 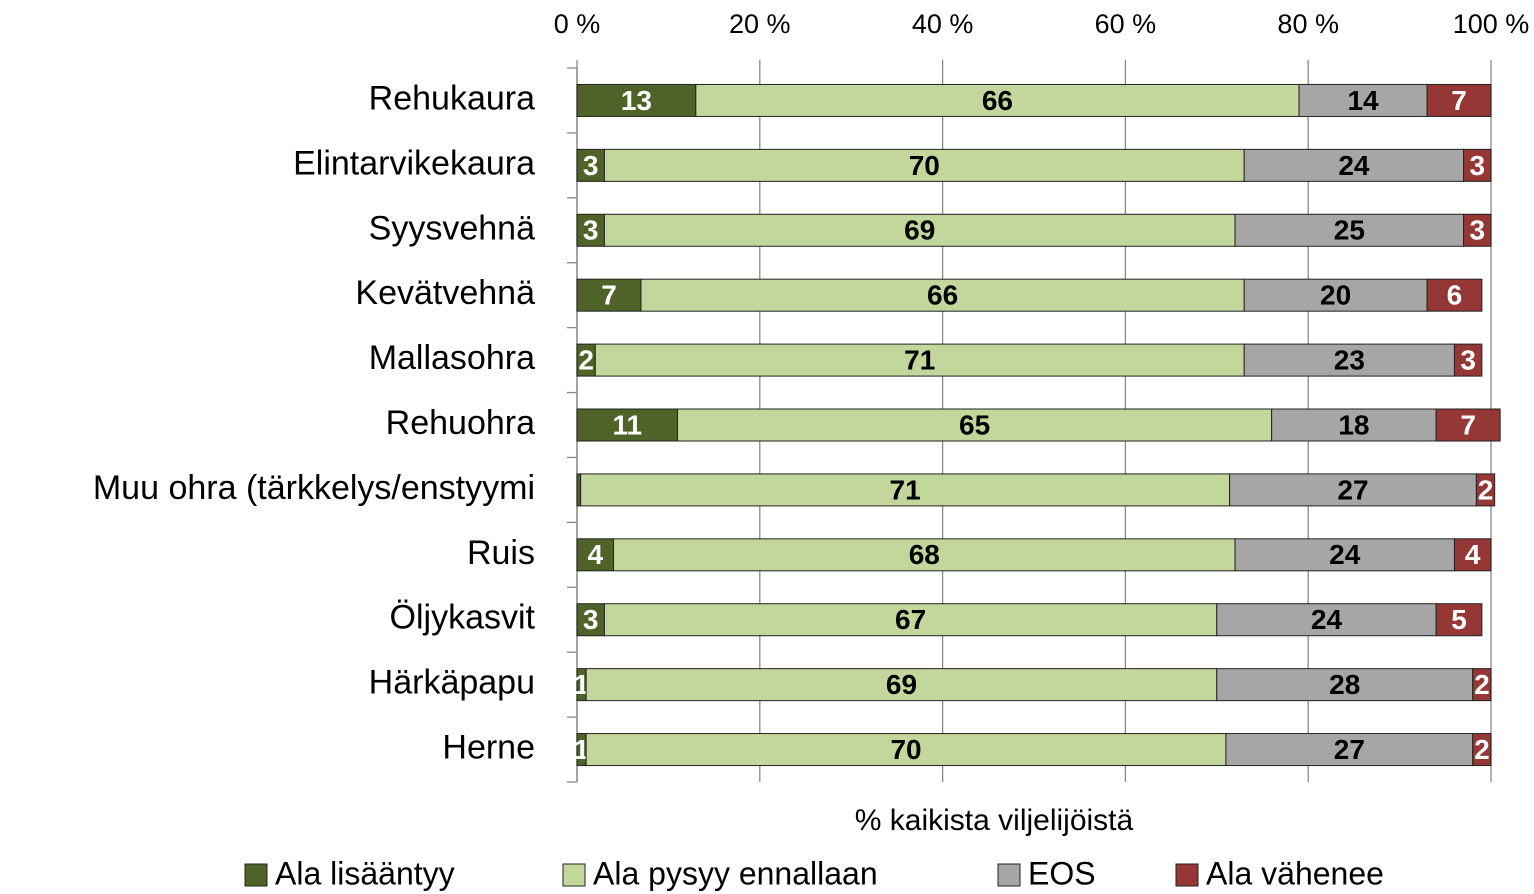 What do you see at coordinates (452, 228) in the screenshot?
I see `y-tick-label: Syysvehnä` at bounding box center [452, 228].